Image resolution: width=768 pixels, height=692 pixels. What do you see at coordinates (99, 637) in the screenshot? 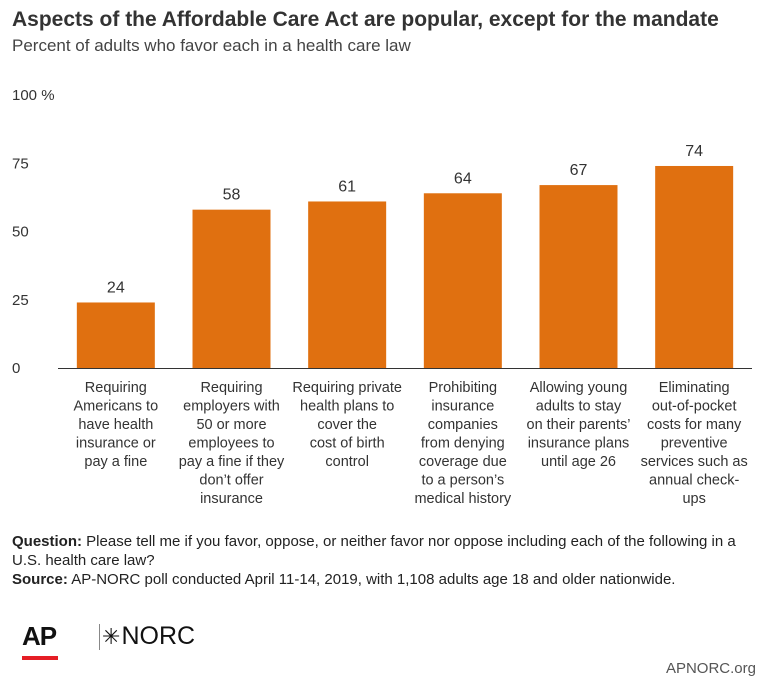
I see `logo-divider` at bounding box center [99, 637].